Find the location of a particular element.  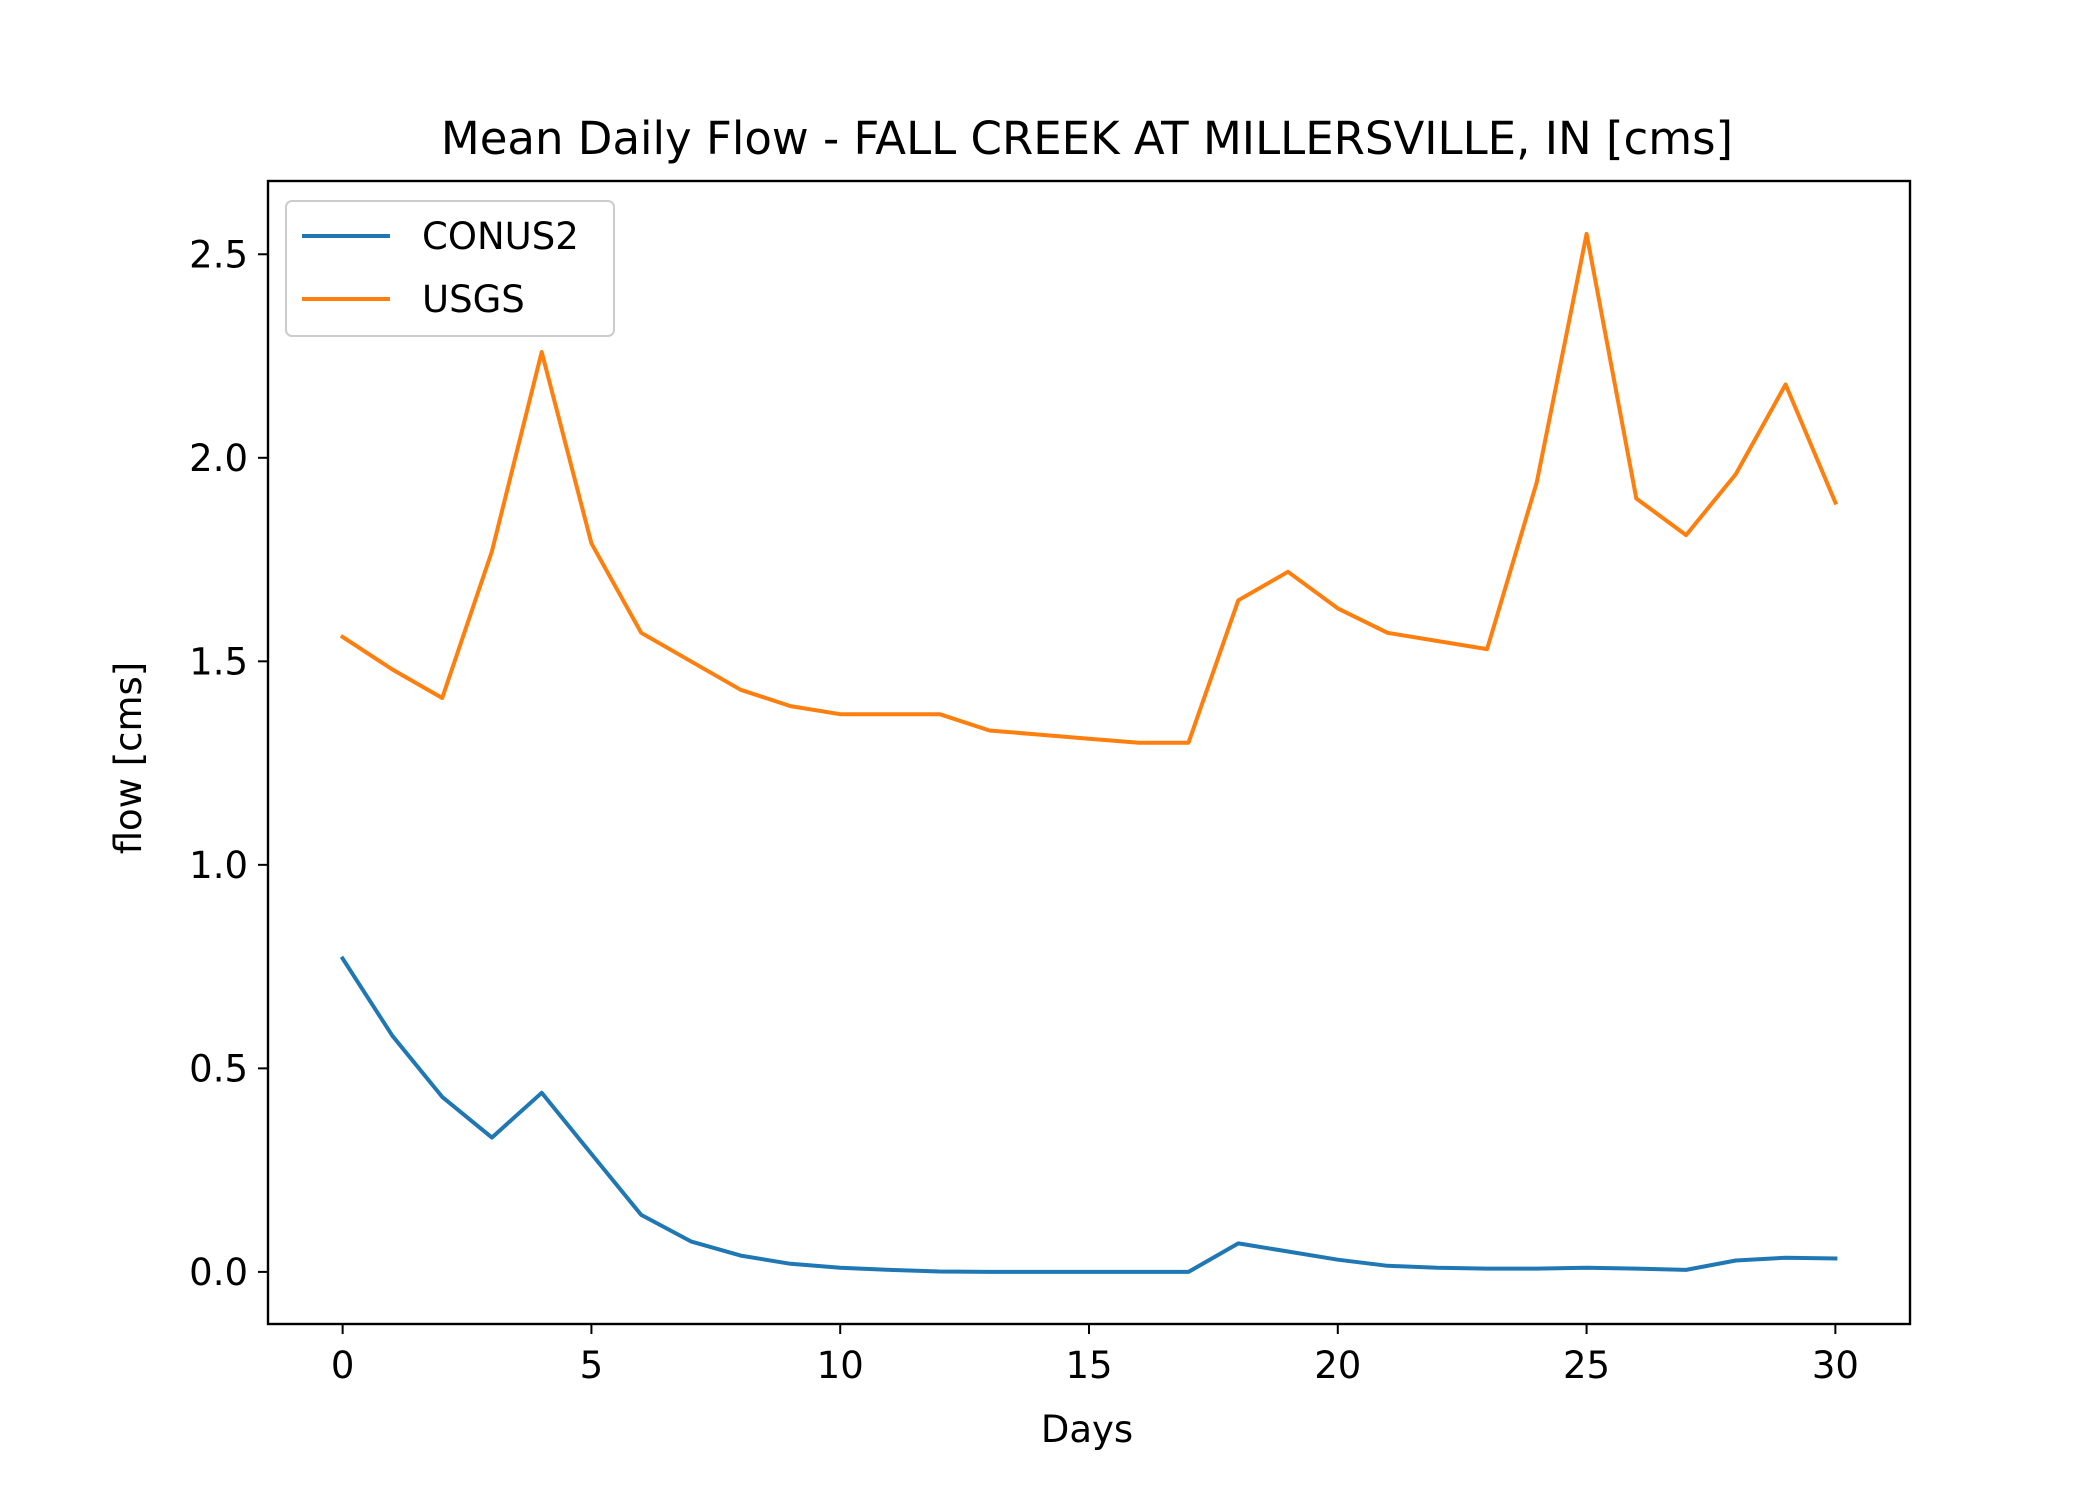

y-axis: 0.0 0.5 1.0 1.5 2.0 2.5 is located at coordinates (228, 763).